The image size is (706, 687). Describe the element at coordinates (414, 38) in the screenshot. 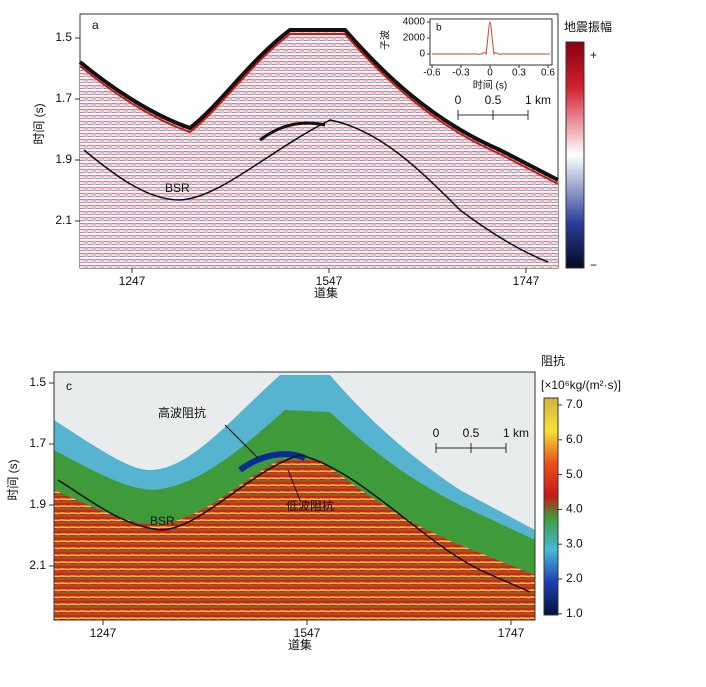

I see `y-tick-label: 2000` at that location.